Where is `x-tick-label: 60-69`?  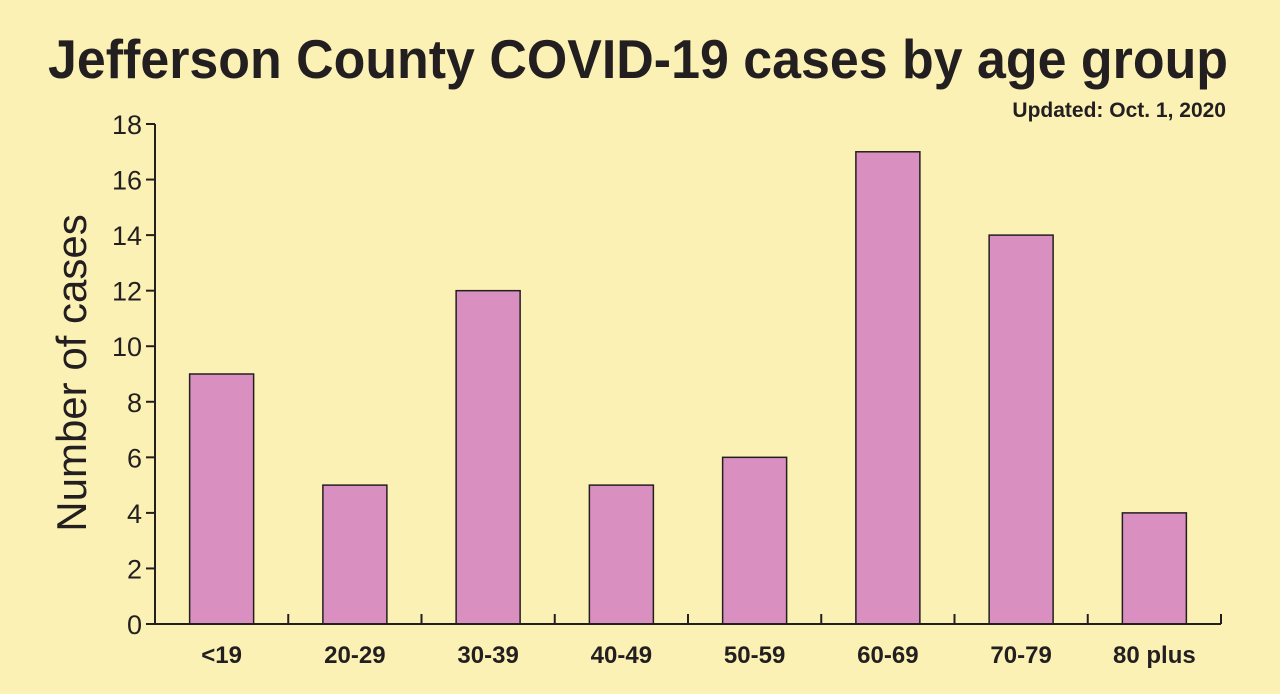 x-tick-label: 60-69 is located at coordinates (887, 655).